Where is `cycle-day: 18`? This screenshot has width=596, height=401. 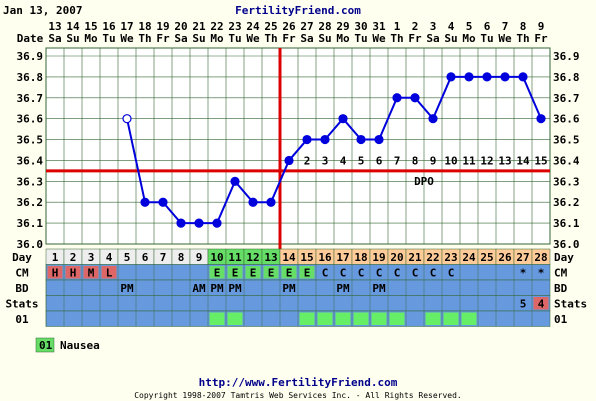
cycle-day: 18 is located at coordinates (360, 257).